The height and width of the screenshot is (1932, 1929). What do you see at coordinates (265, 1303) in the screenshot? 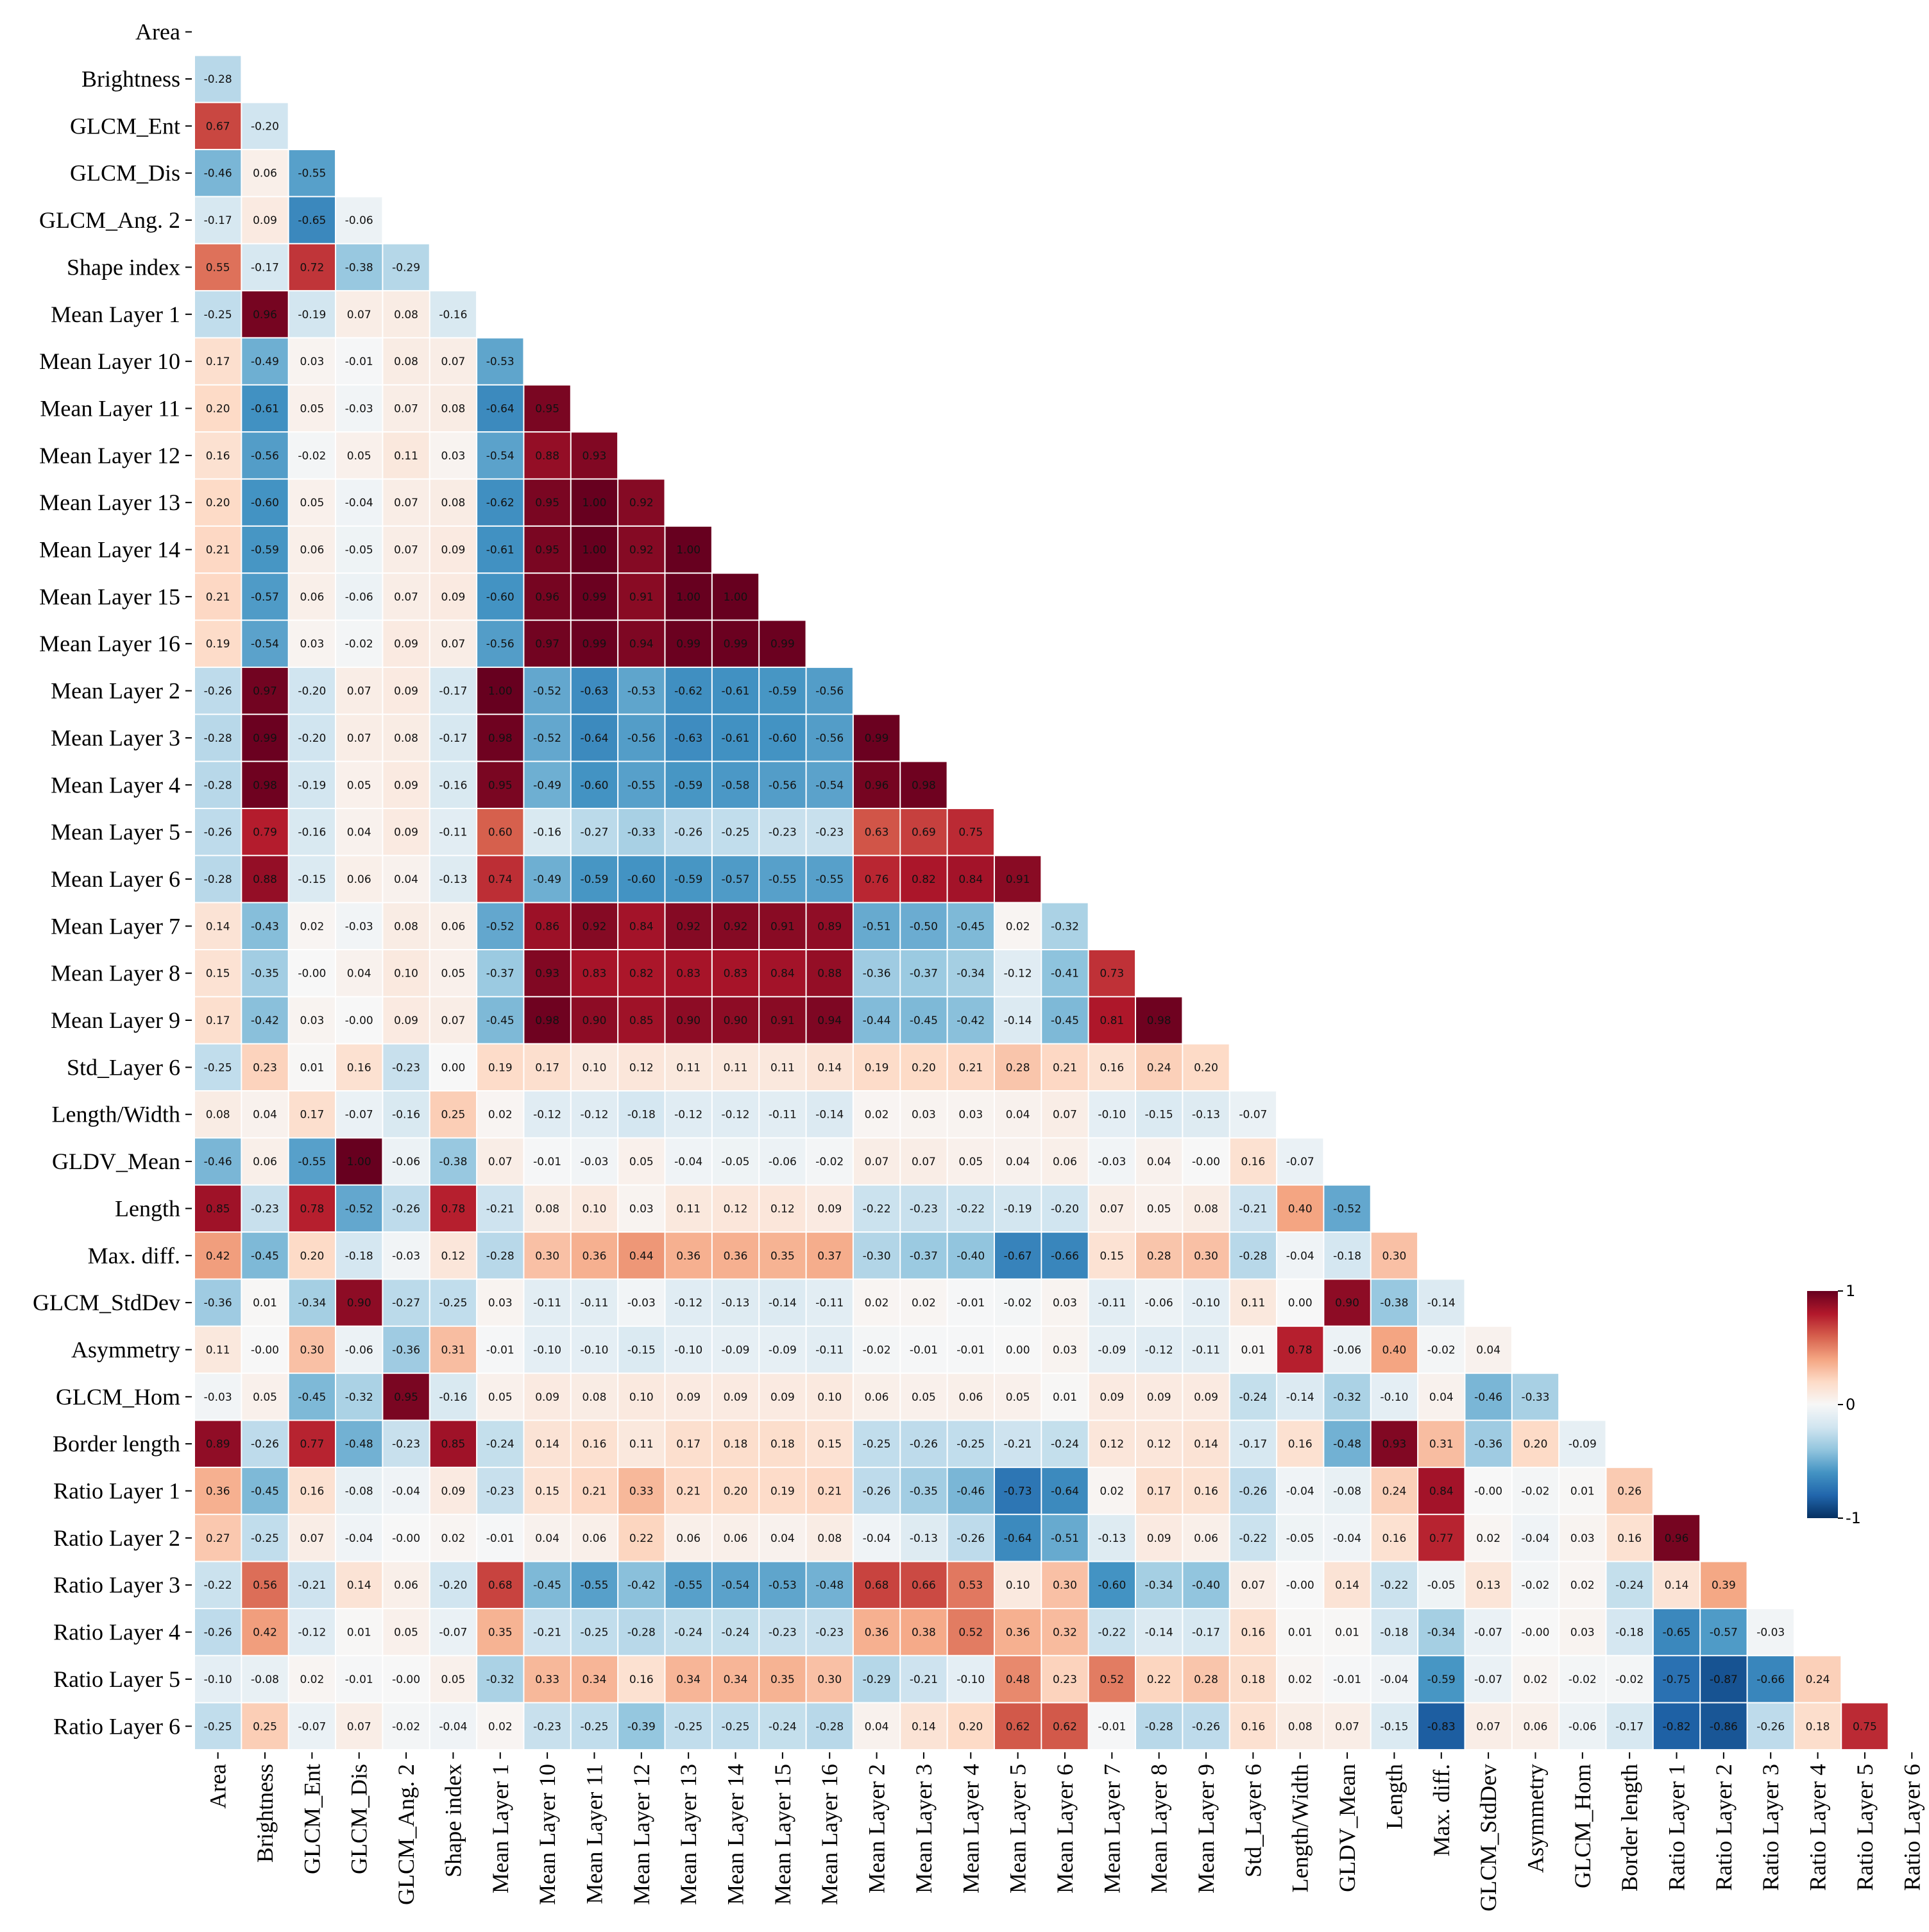
I see `cell-value-label: 0.01` at bounding box center [265, 1303].